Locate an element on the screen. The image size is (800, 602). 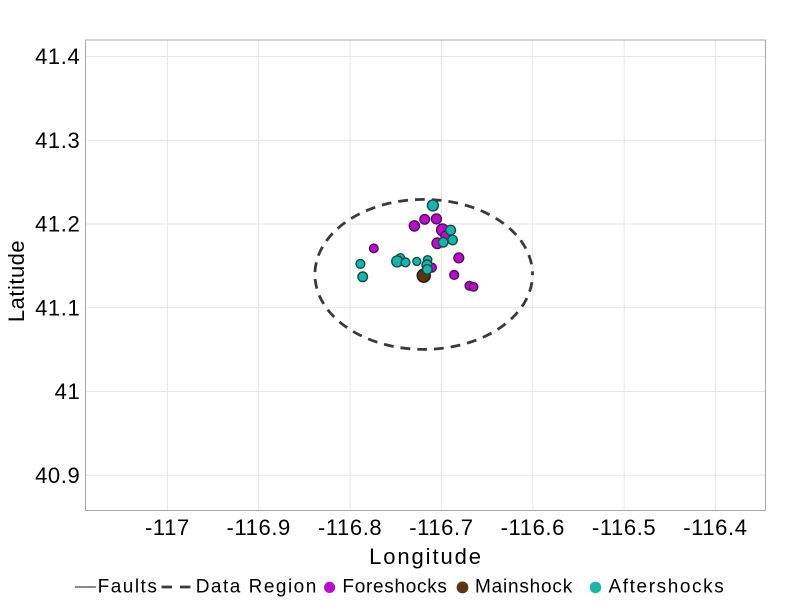
svg-text: 40.9 is located at coordinates (57, 475).